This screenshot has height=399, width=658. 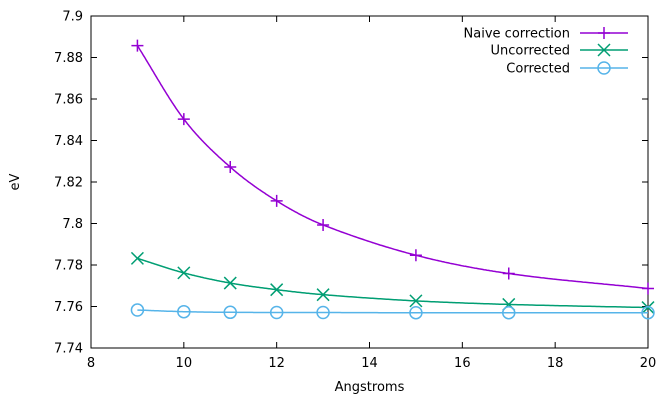 I want to click on y-tick-label: 7.9, so click(x=72, y=17).